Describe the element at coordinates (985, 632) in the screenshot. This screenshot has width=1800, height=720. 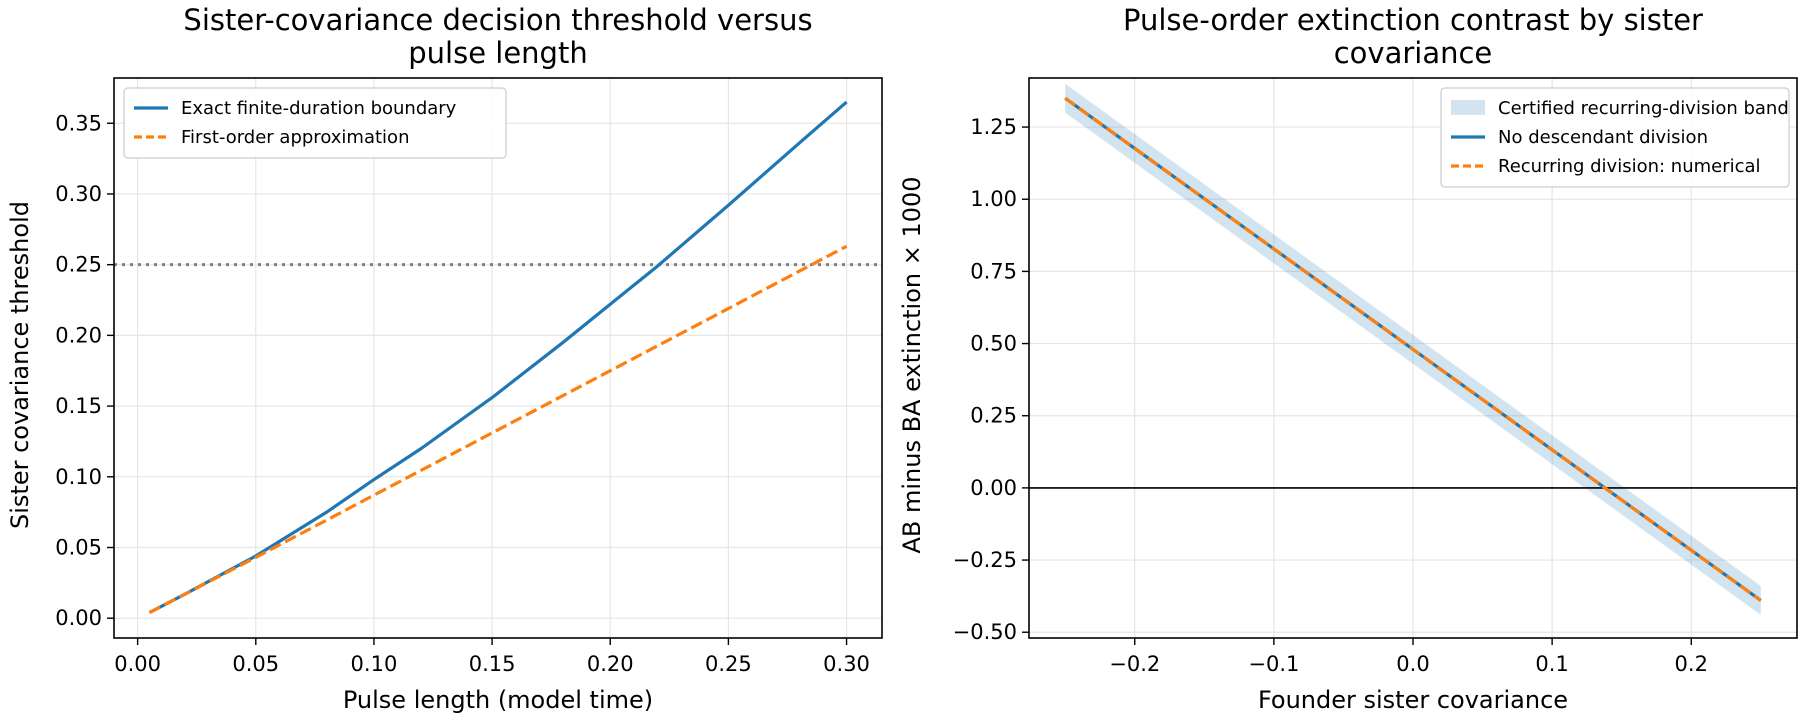
I see `right-chart-y-tick-label: −0.50` at that location.